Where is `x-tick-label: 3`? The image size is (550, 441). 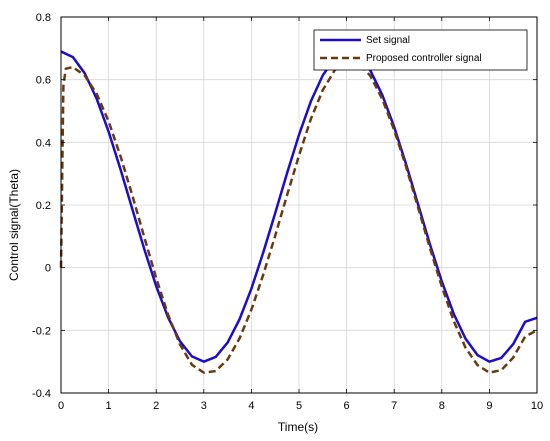
x-tick-label: 3 is located at coordinates (204, 406).